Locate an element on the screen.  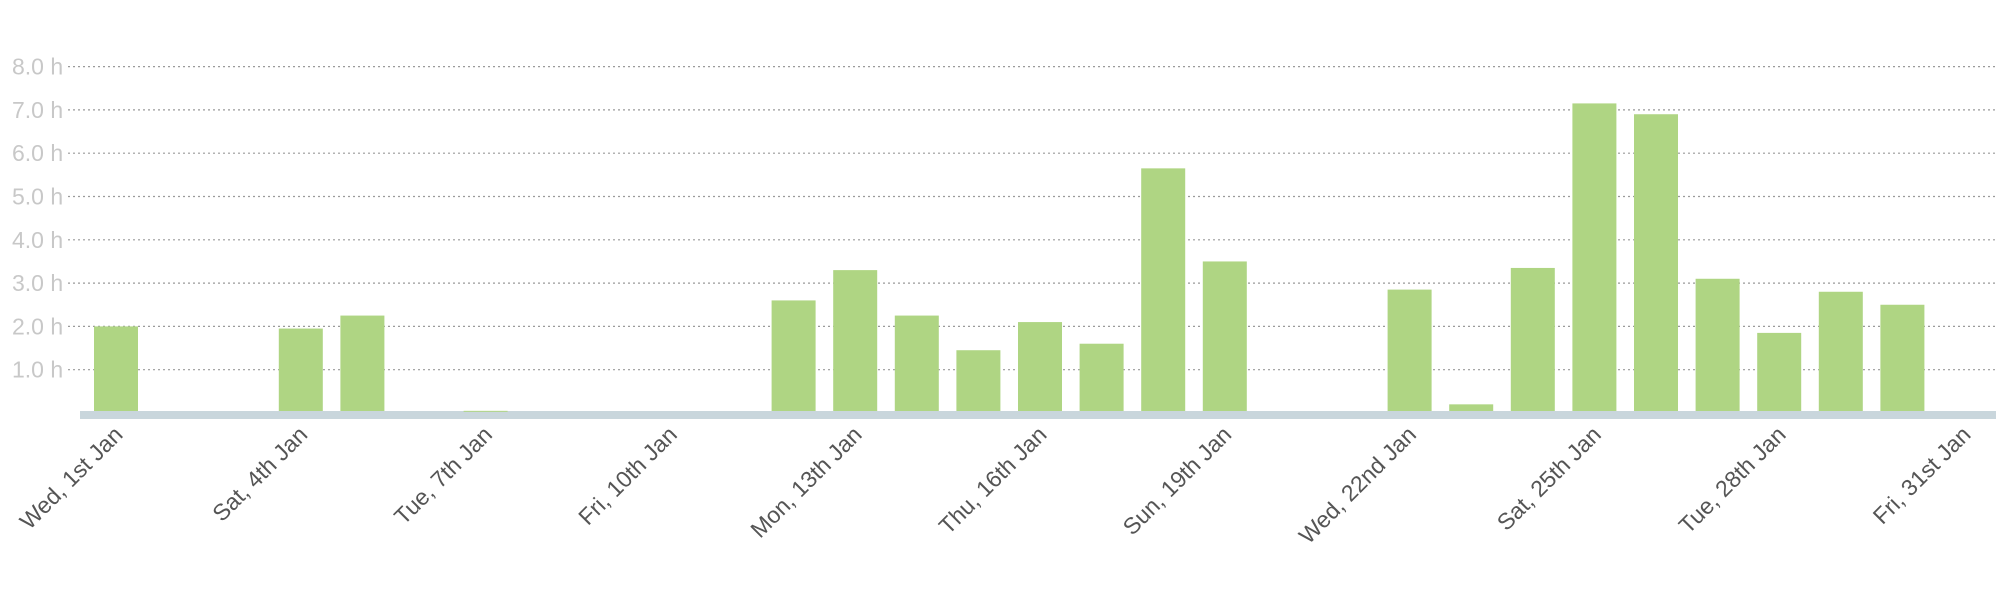
baseline-strip is located at coordinates (1038, 415).